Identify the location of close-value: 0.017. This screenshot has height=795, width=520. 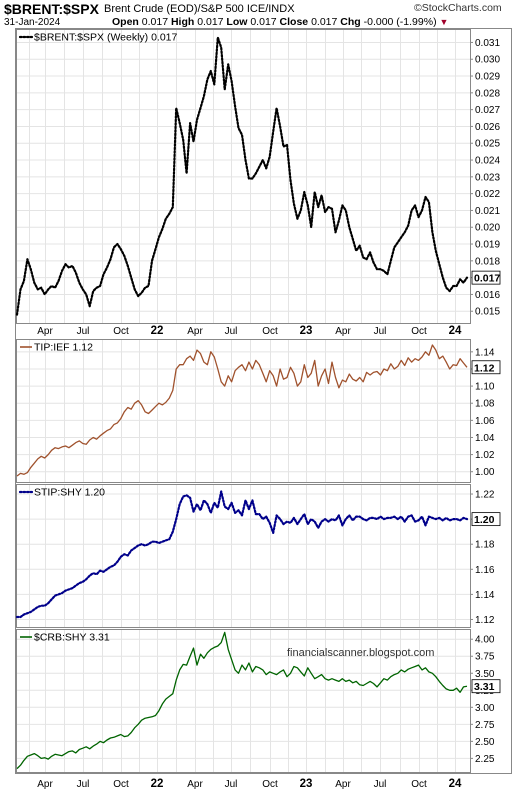
(324, 22).